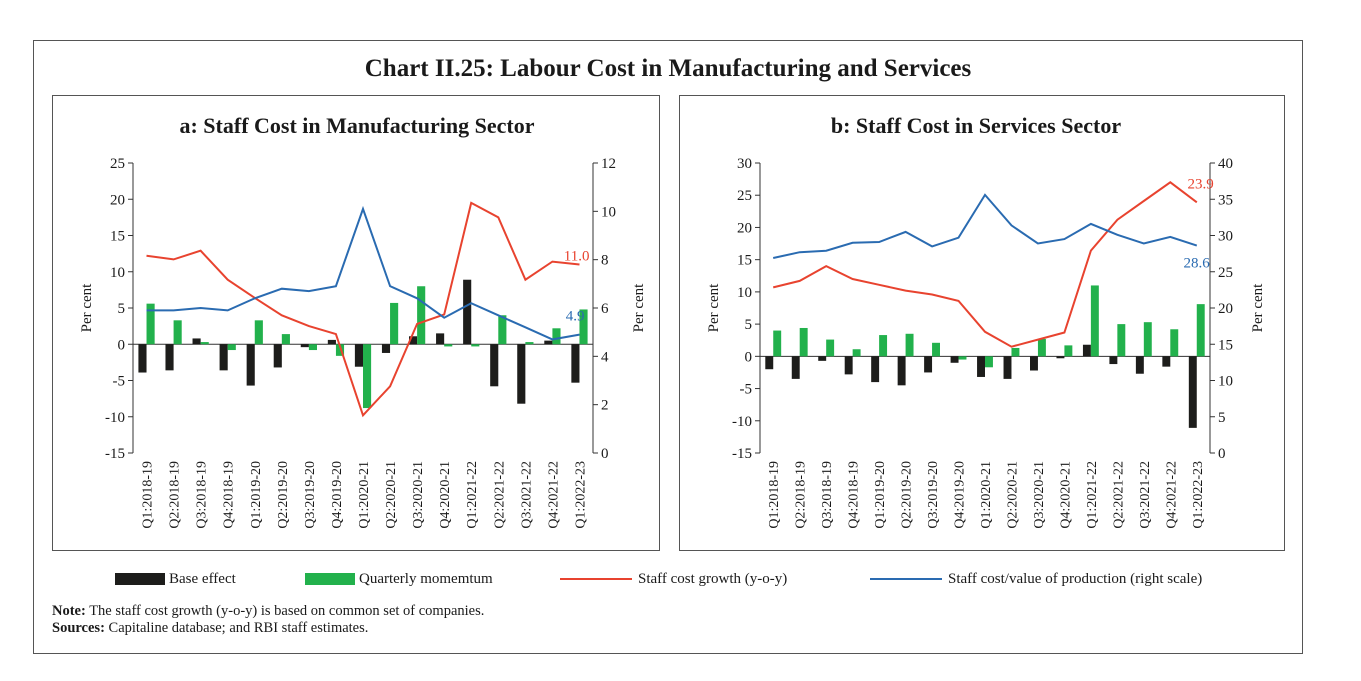  I want to click on end-label-ratio: 28.6, so click(1197, 264).